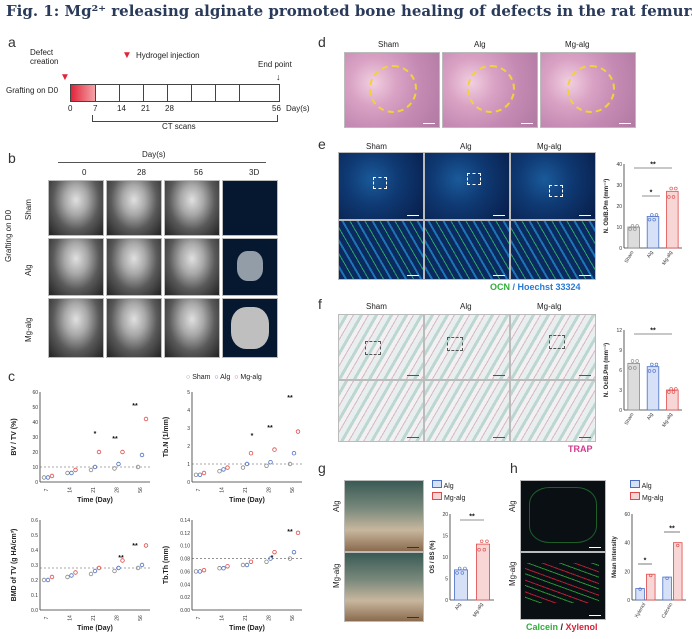 The height and width of the screenshot is (639, 692). Describe the element at coordinates (563, 516) in the screenshot. I see `calcein-image-alg` at that location.